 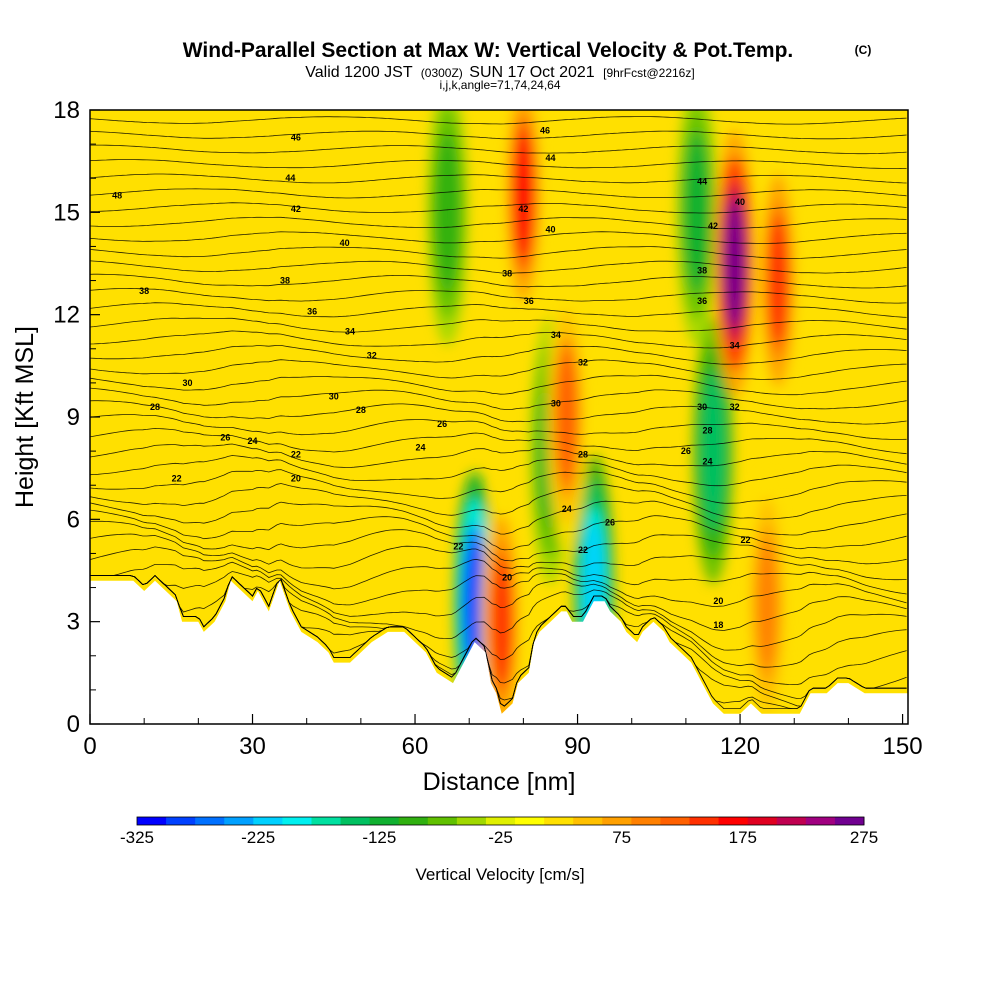 I want to click on y-tick-label-5: 15, so click(x=66, y=212).